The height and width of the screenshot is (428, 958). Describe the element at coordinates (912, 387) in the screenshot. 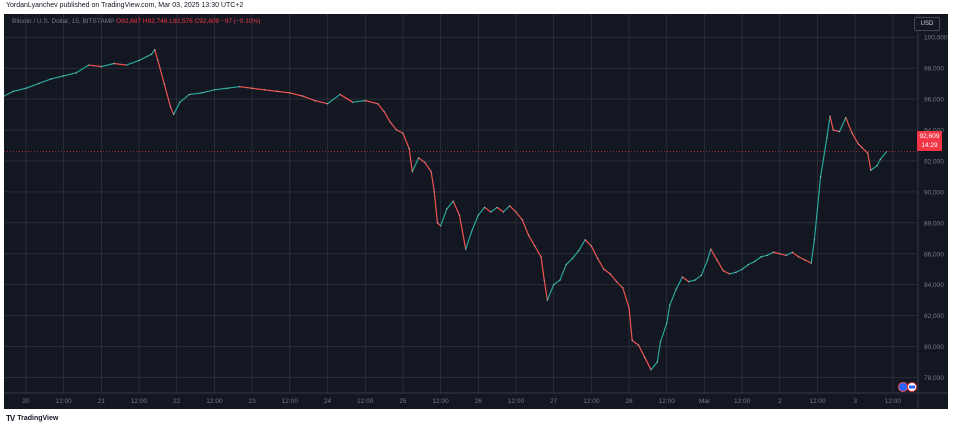

I see `event-icon-mark` at that location.